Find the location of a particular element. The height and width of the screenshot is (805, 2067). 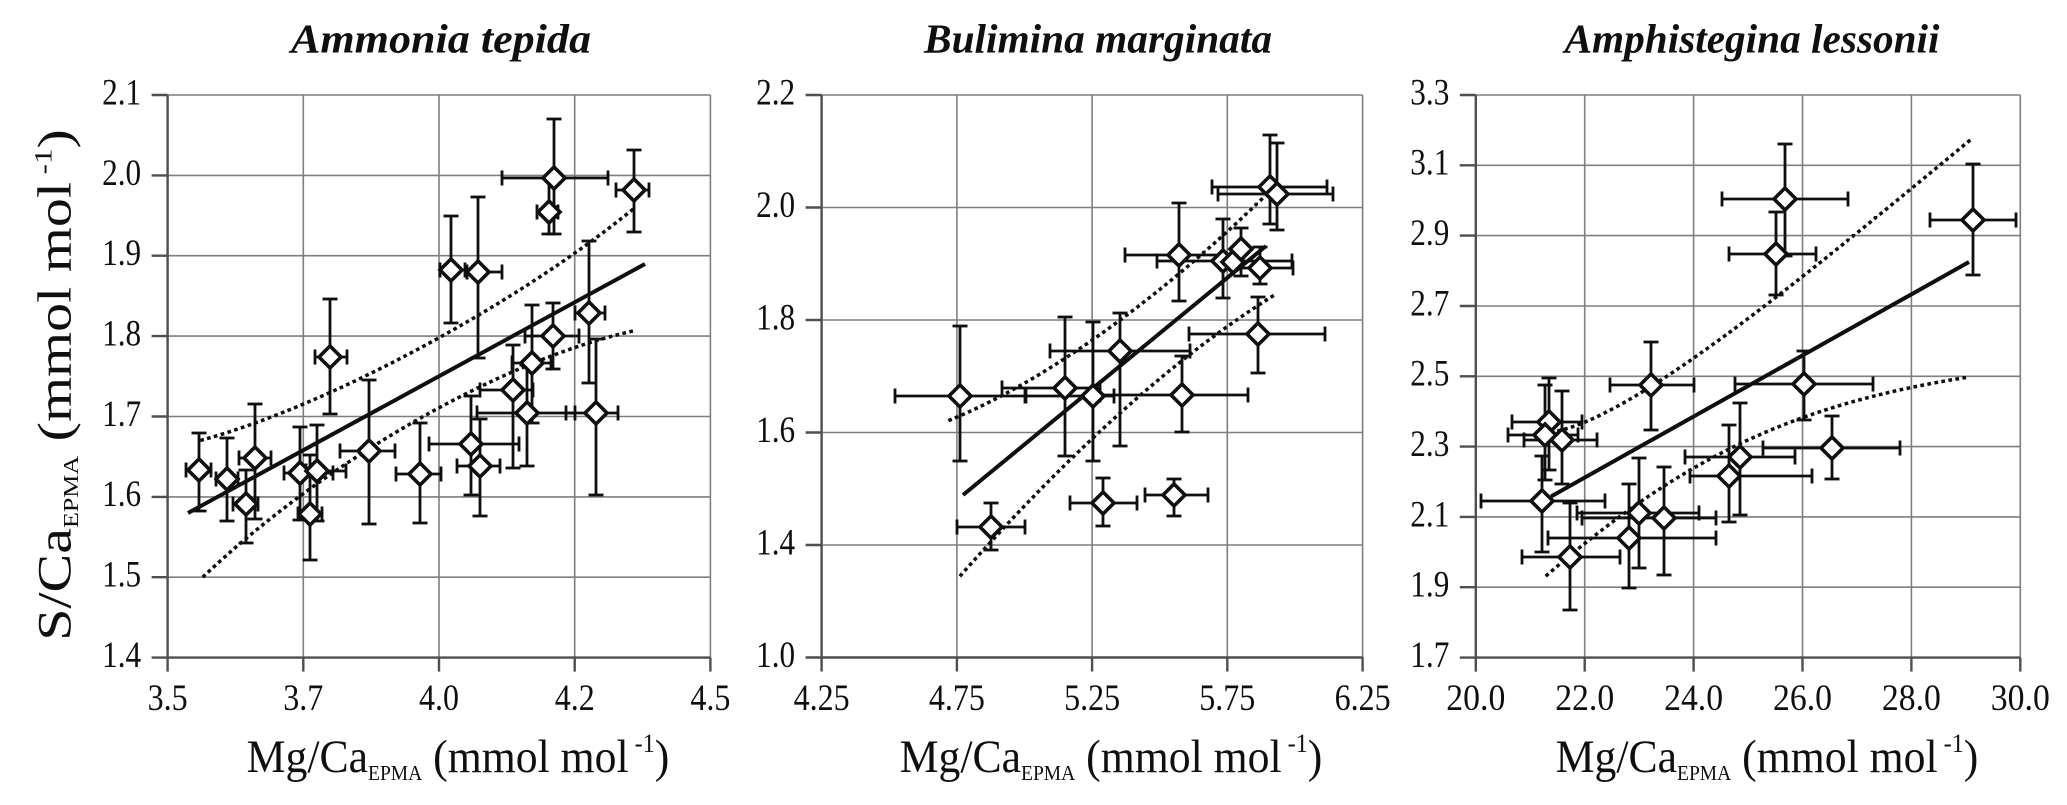

svg-text: 1.0 is located at coordinates (775, 655).